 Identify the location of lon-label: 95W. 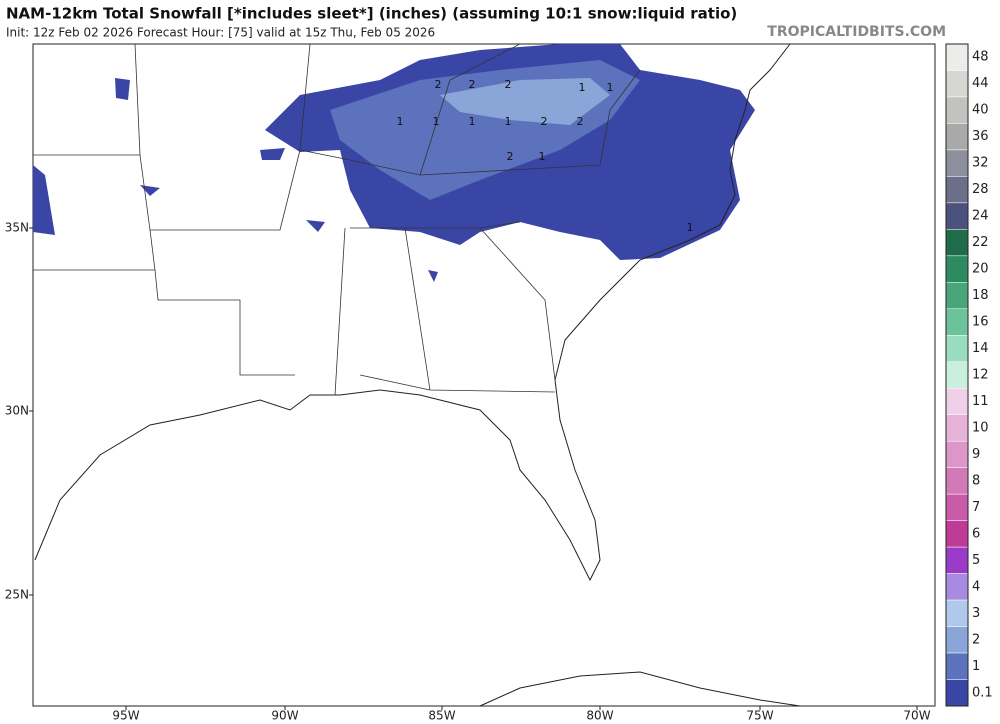
(125, 716).